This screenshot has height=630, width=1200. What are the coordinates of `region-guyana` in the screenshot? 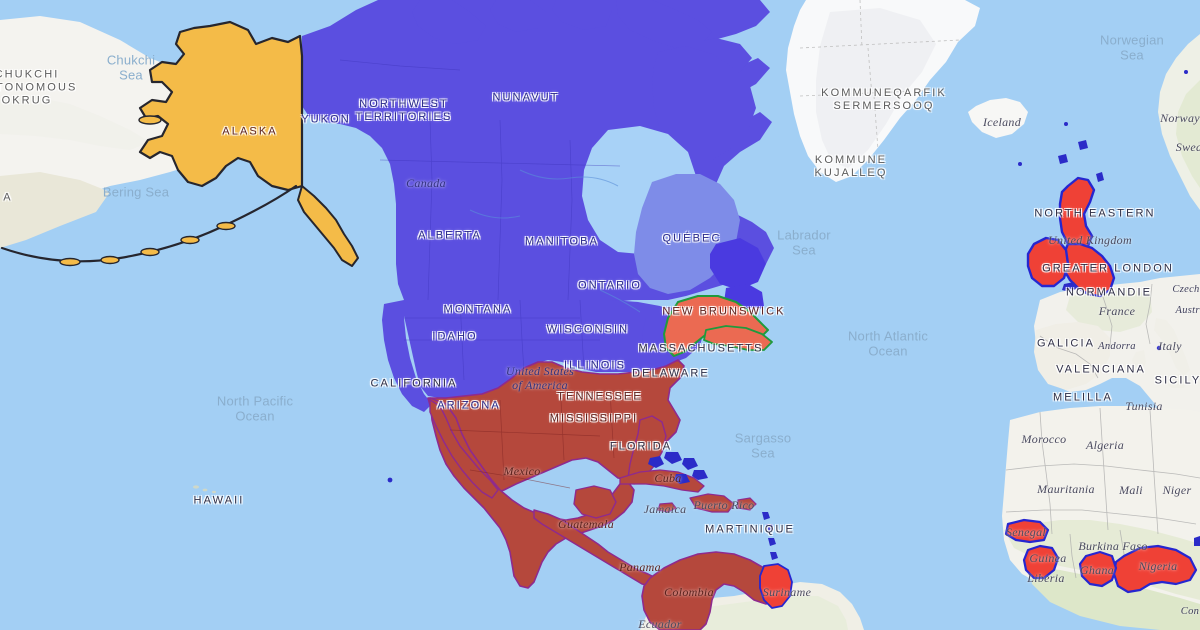 It's located at (776, 586).